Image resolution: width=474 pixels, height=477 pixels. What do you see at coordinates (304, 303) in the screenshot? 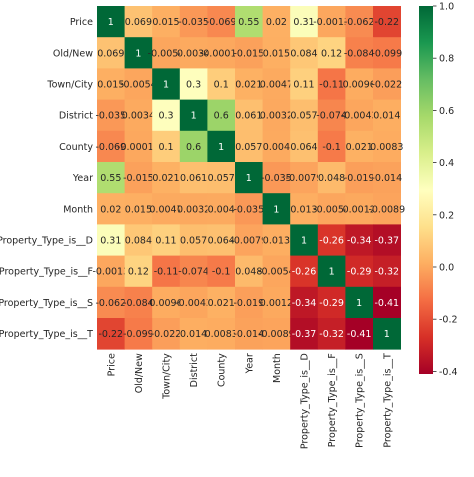
I see `cell-value-label: -0.34` at bounding box center [304, 303].